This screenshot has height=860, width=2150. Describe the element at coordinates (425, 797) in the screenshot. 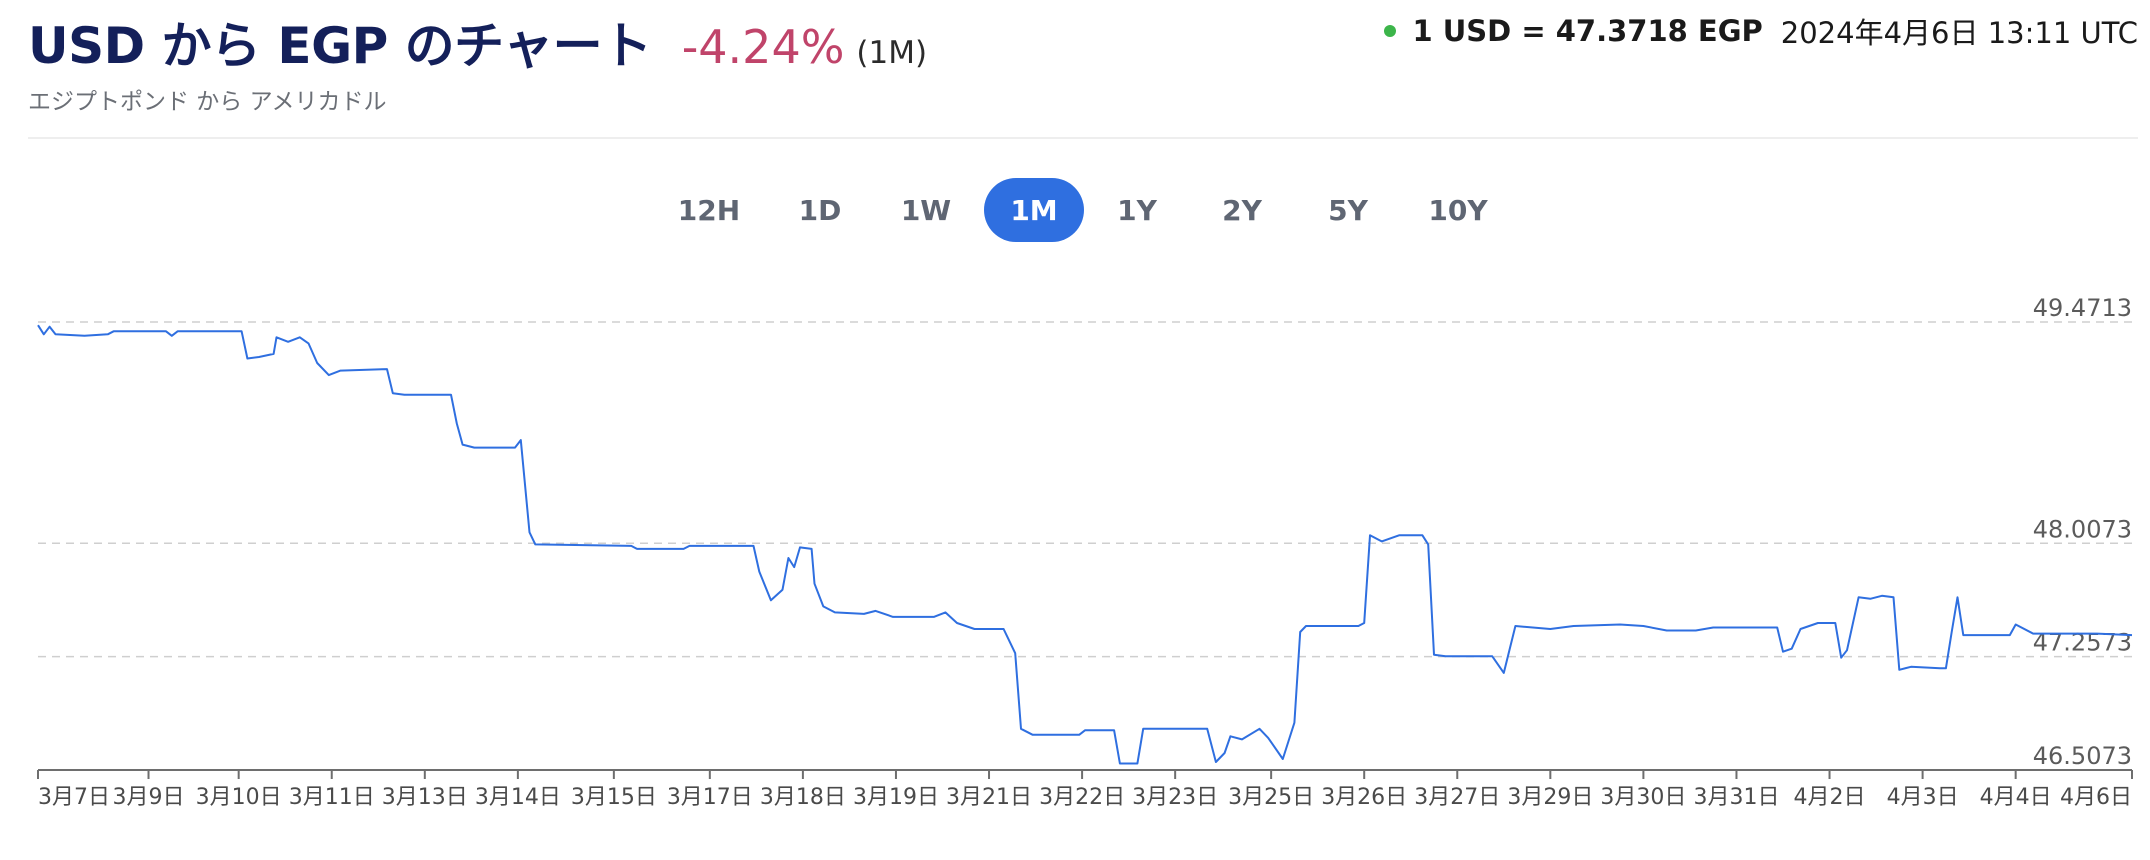

I see `x-tick-label: 3月13日` at that location.